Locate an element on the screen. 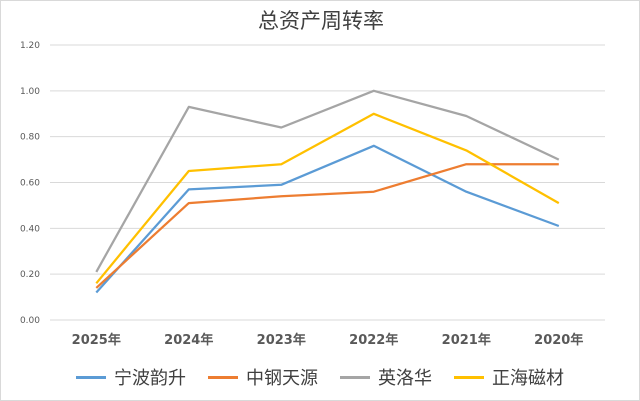 Image resolution: width=640 pixels, height=401 pixels. x-tick-label: 2022年 is located at coordinates (373, 340).